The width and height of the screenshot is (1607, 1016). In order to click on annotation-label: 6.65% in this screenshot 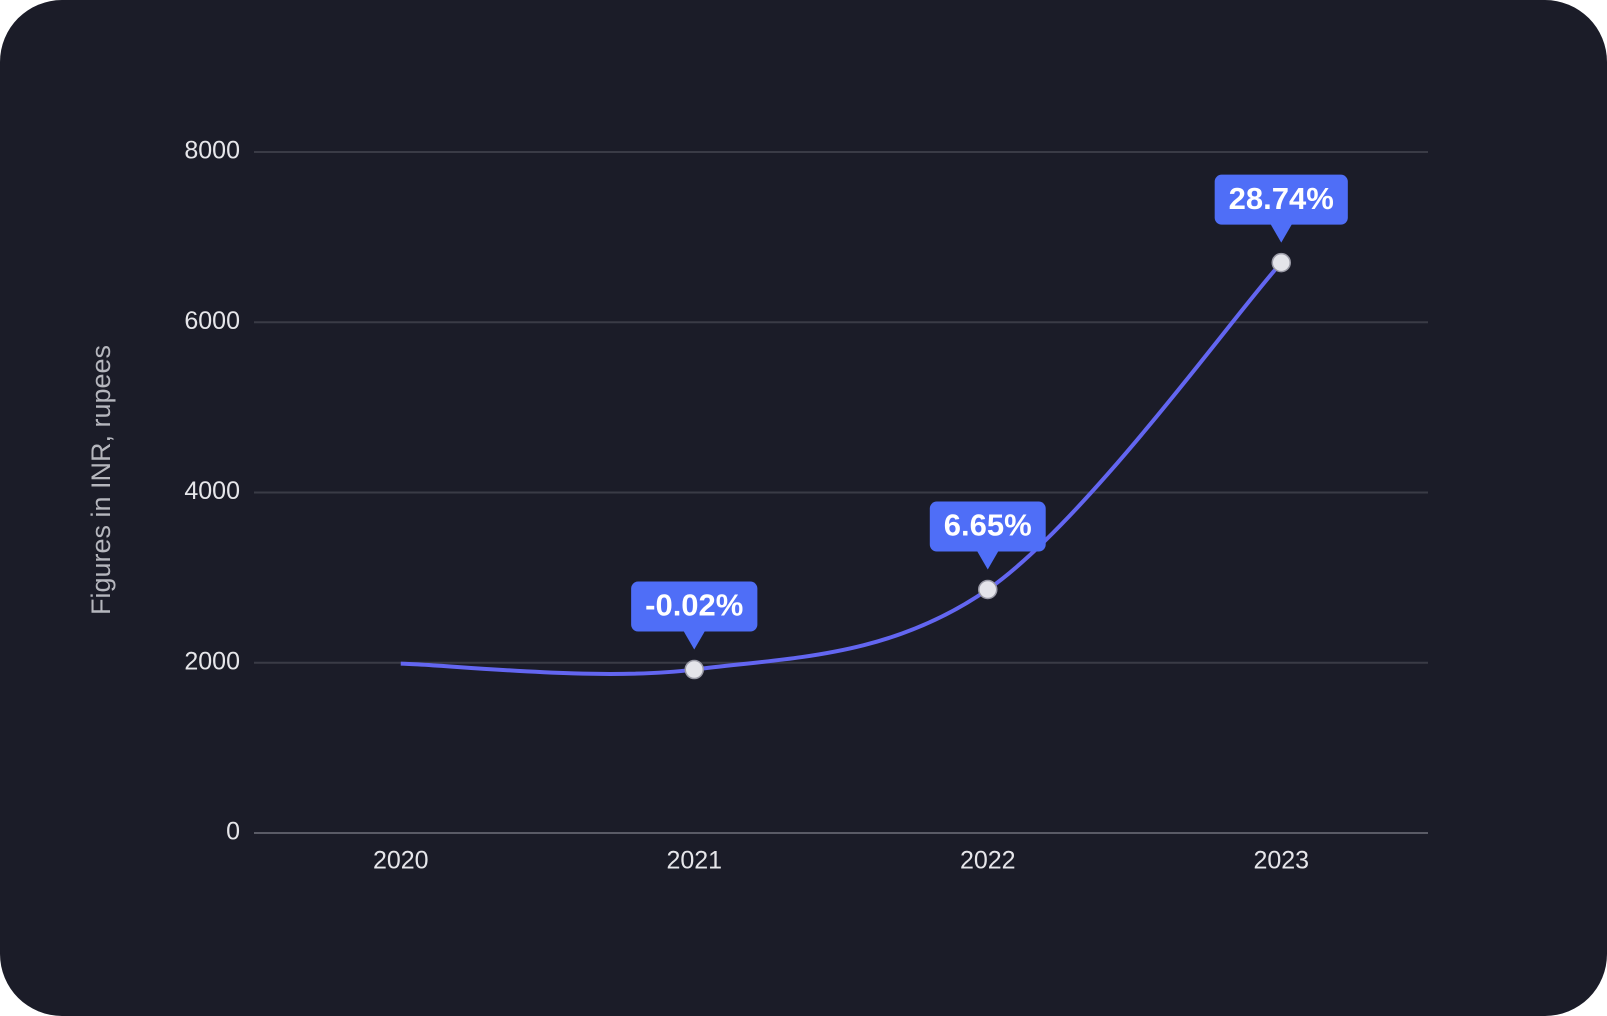, I will do `click(988, 525)`.